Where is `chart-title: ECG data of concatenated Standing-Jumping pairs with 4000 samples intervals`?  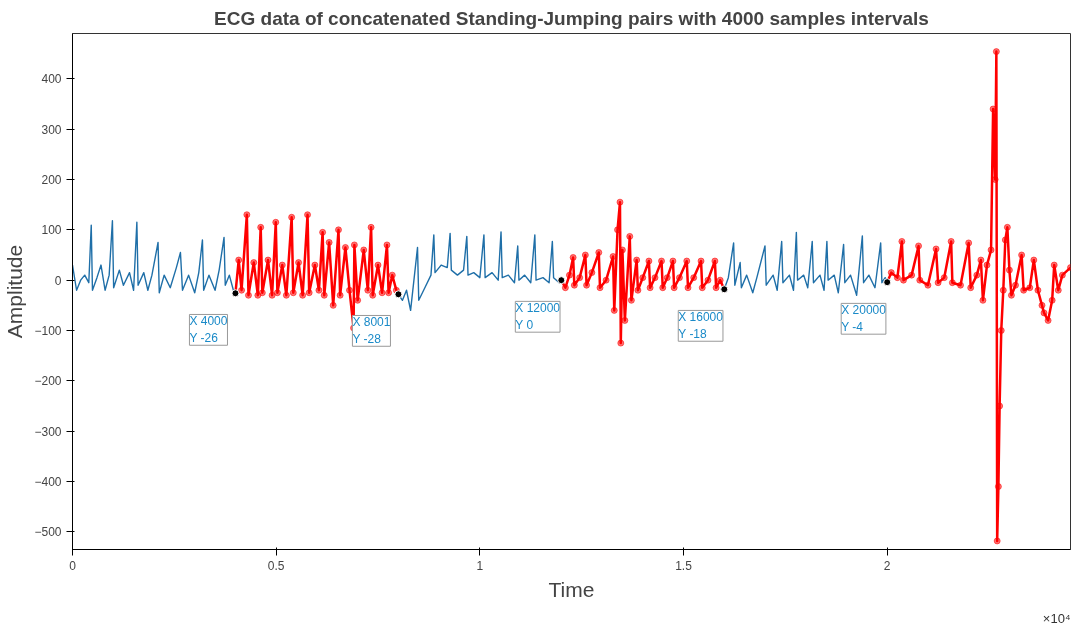 chart-title: ECG data of concatenated Standing-Jumping pairs with 4000 samples intervals is located at coordinates (571, 18).